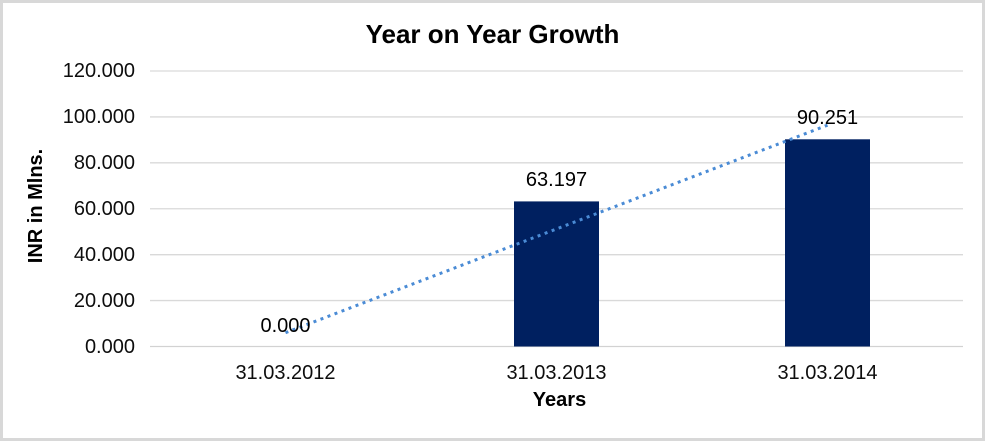 The height and width of the screenshot is (441, 985). Describe the element at coordinates (556, 372) in the screenshot. I see `x-tick-label: 31.03.2013` at that location.